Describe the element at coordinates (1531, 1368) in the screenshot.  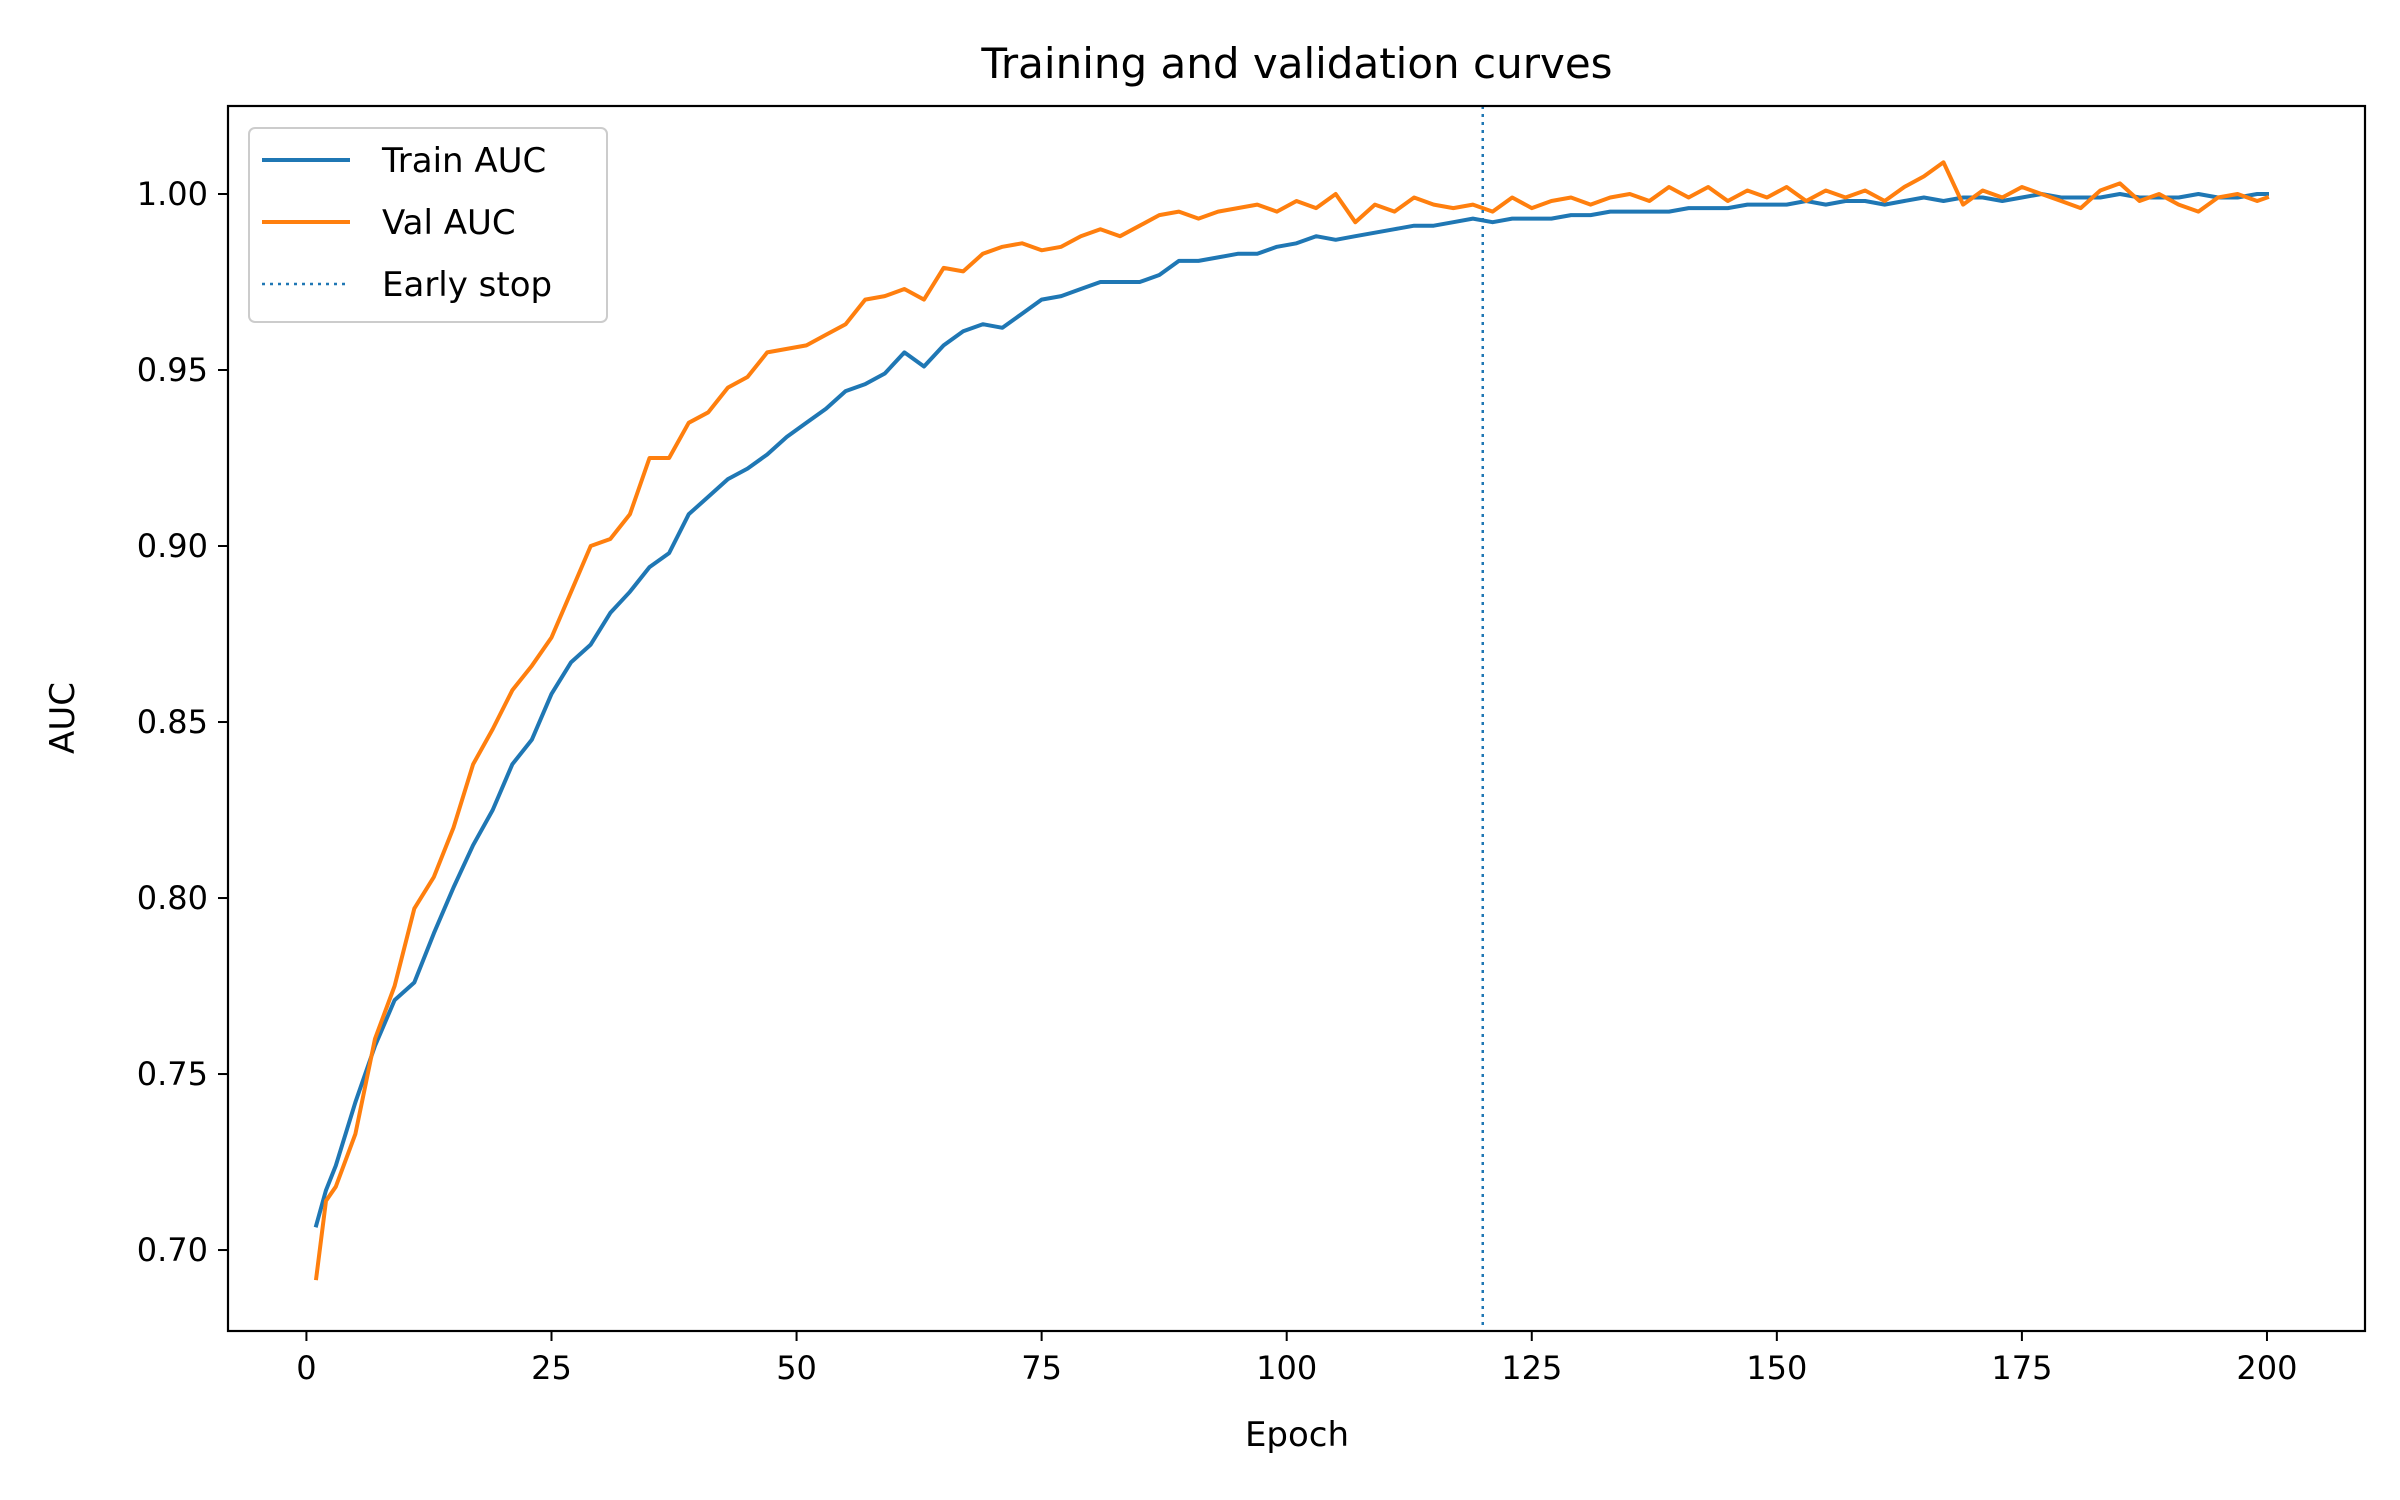
I see `x-tick-label: 125` at that location.